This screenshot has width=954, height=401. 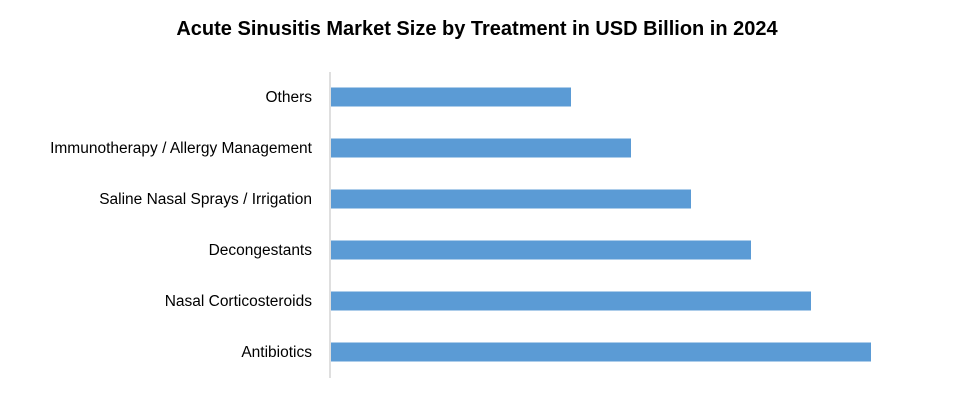 What do you see at coordinates (288, 97) in the screenshot?
I see `category-label-others: Others` at bounding box center [288, 97].